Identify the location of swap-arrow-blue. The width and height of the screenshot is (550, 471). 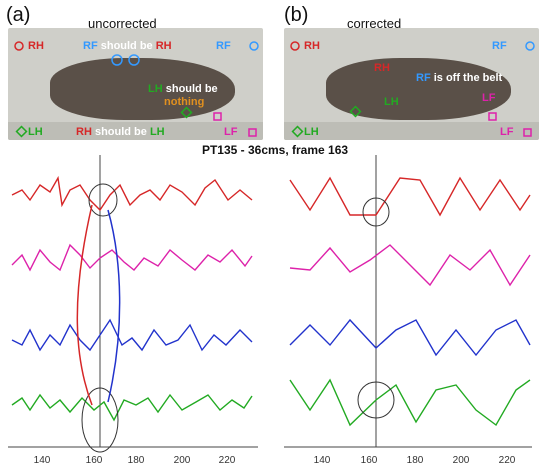
(114, 306).